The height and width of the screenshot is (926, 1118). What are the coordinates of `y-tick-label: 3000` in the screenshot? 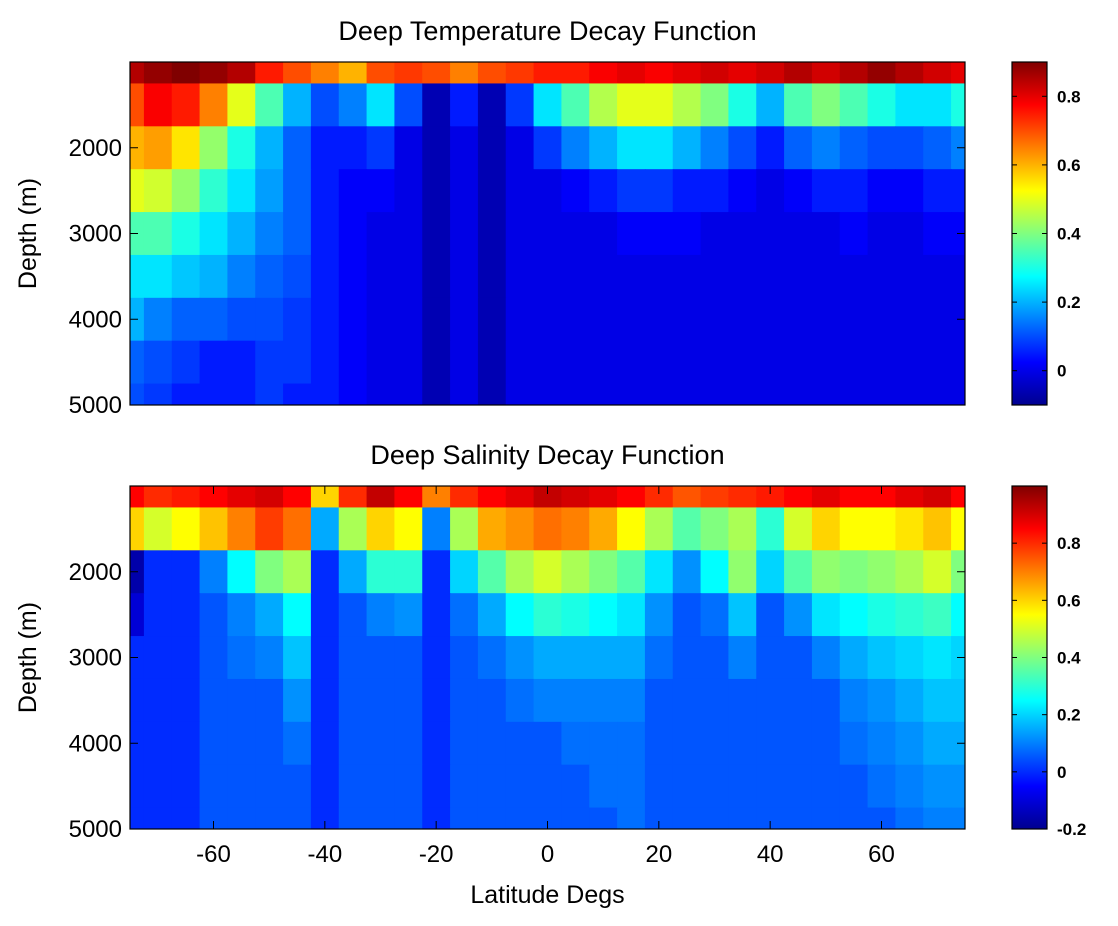 It's located at (95, 658).